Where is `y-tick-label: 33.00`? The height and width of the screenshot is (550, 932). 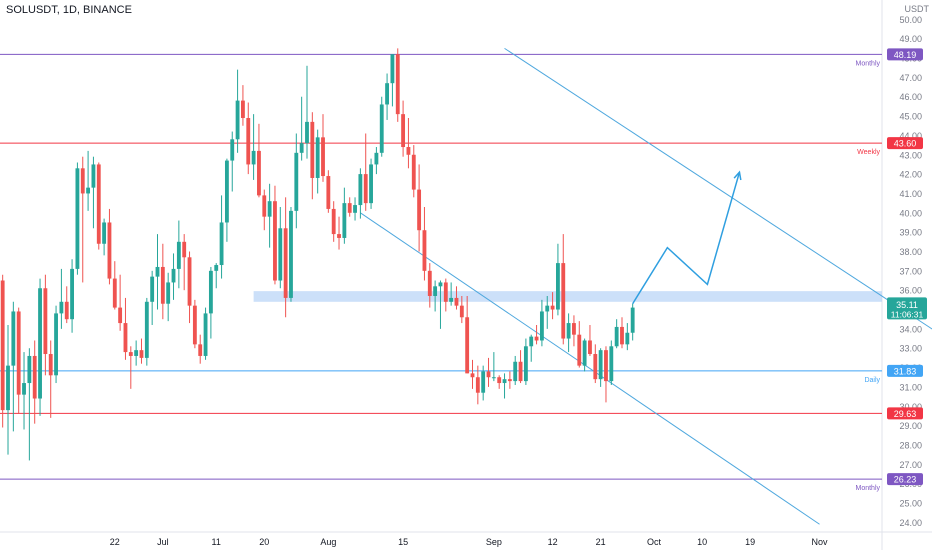 y-tick-label: 33.00 is located at coordinates (910, 349).